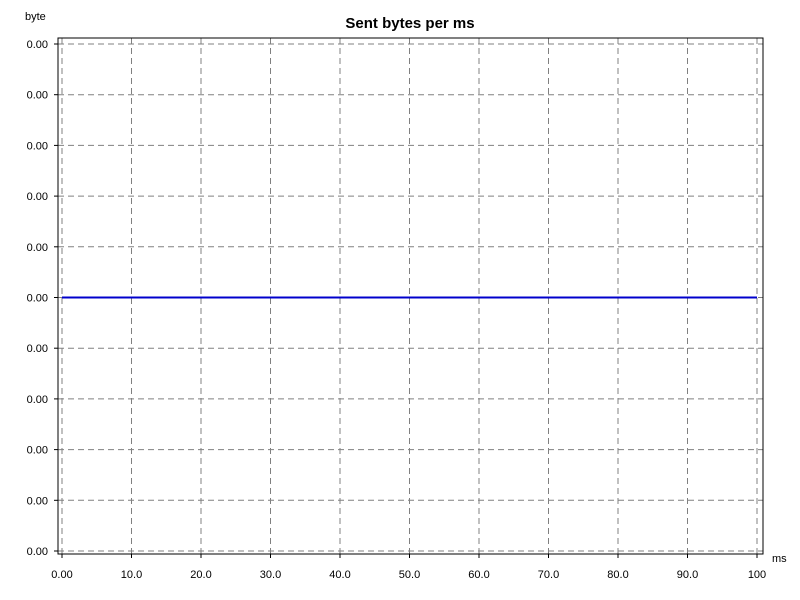 This screenshot has width=800, height=600. Describe the element at coordinates (409, 23) in the screenshot. I see `chart-title: Sent bytes per ms` at that location.